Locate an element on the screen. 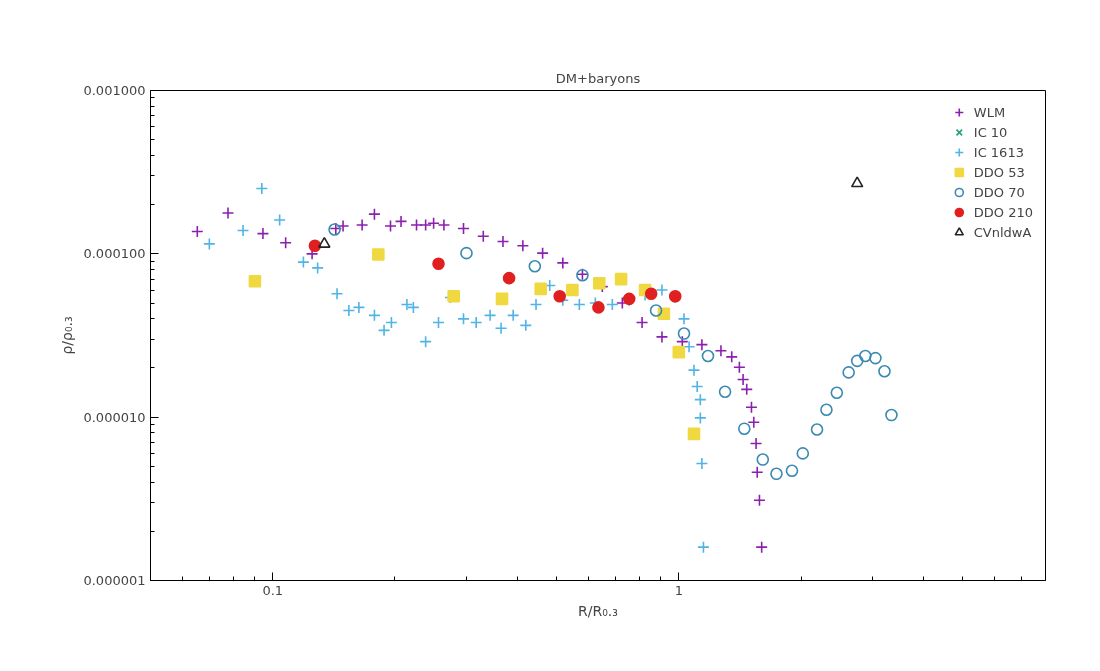 The height and width of the screenshot is (671, 1100). x-axis-title: R/R₀.₃ is located at coordinates (598, 610).